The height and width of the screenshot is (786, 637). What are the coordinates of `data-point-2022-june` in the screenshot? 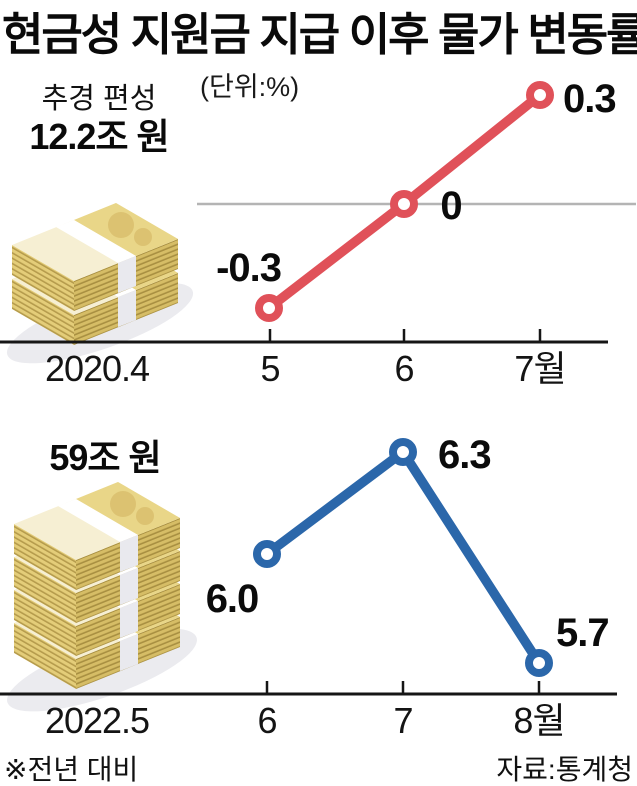 It's located at (267, 554).